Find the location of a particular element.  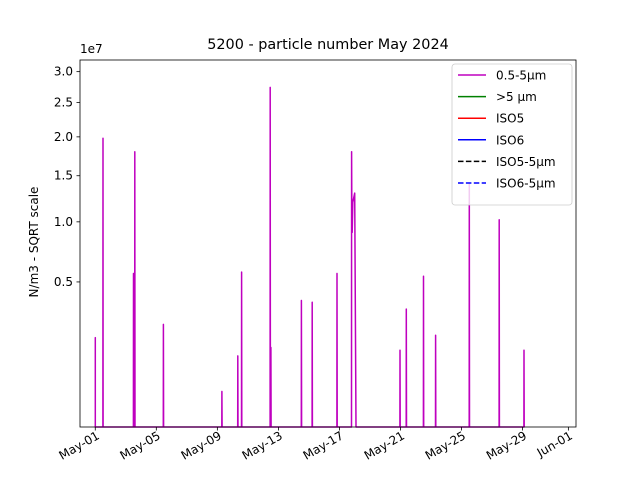

y-tick-label-3: 2.0 is located at coordinates (63, 137).